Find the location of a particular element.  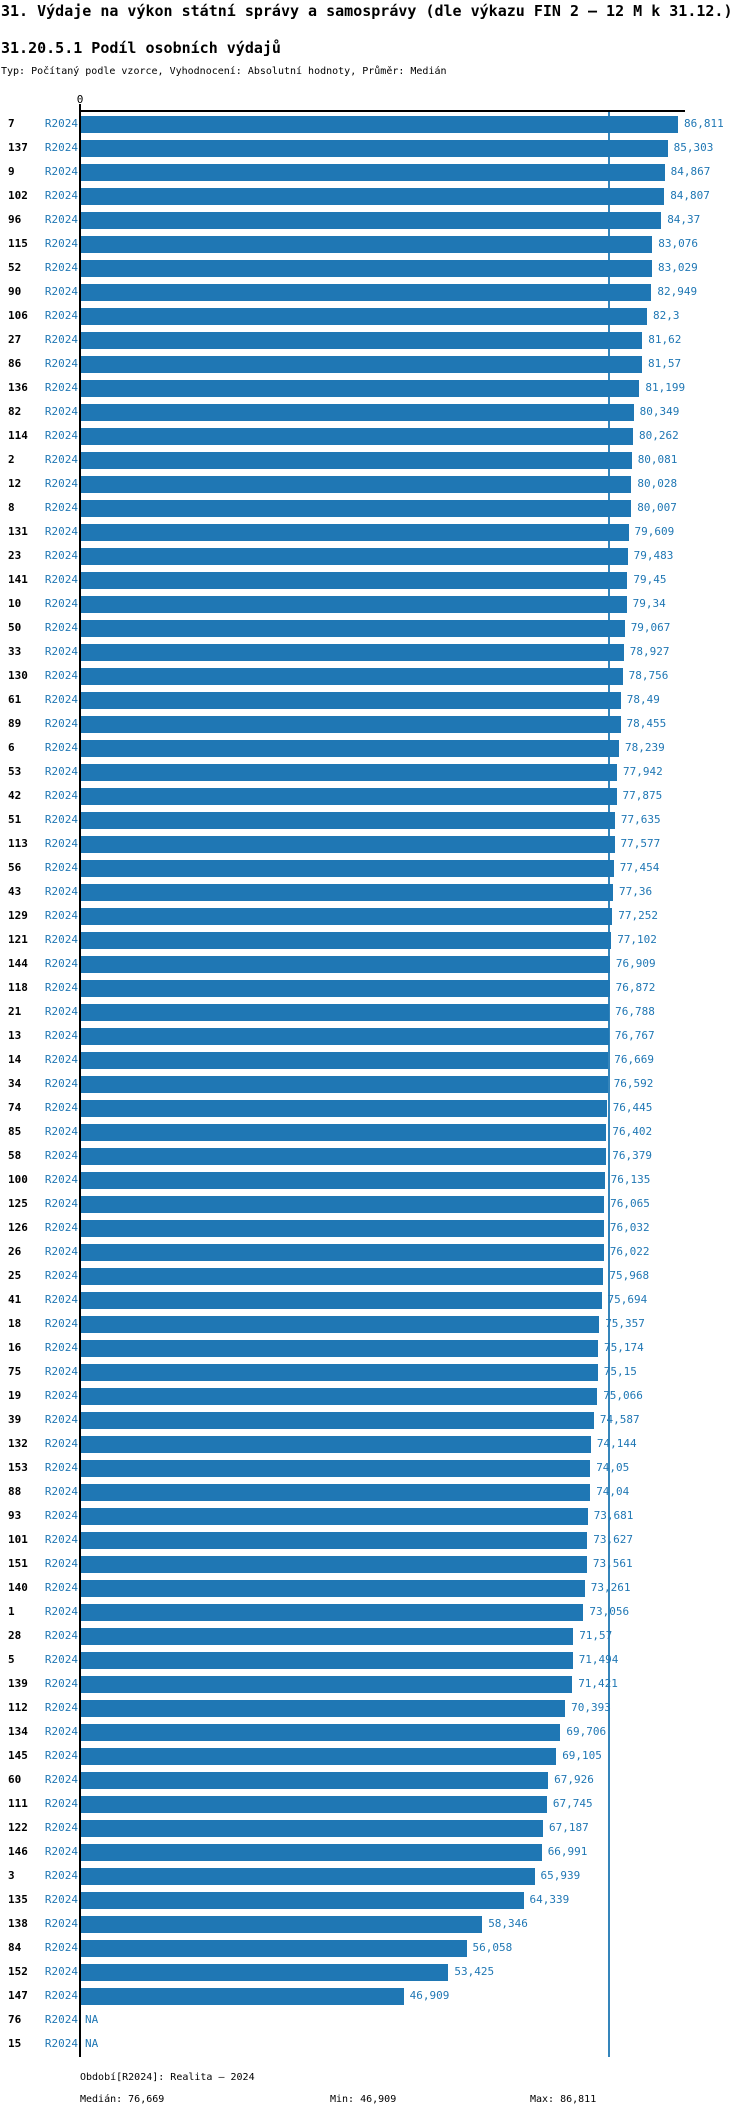

row-id-label: 134 is located at coordinates (18, 1731).